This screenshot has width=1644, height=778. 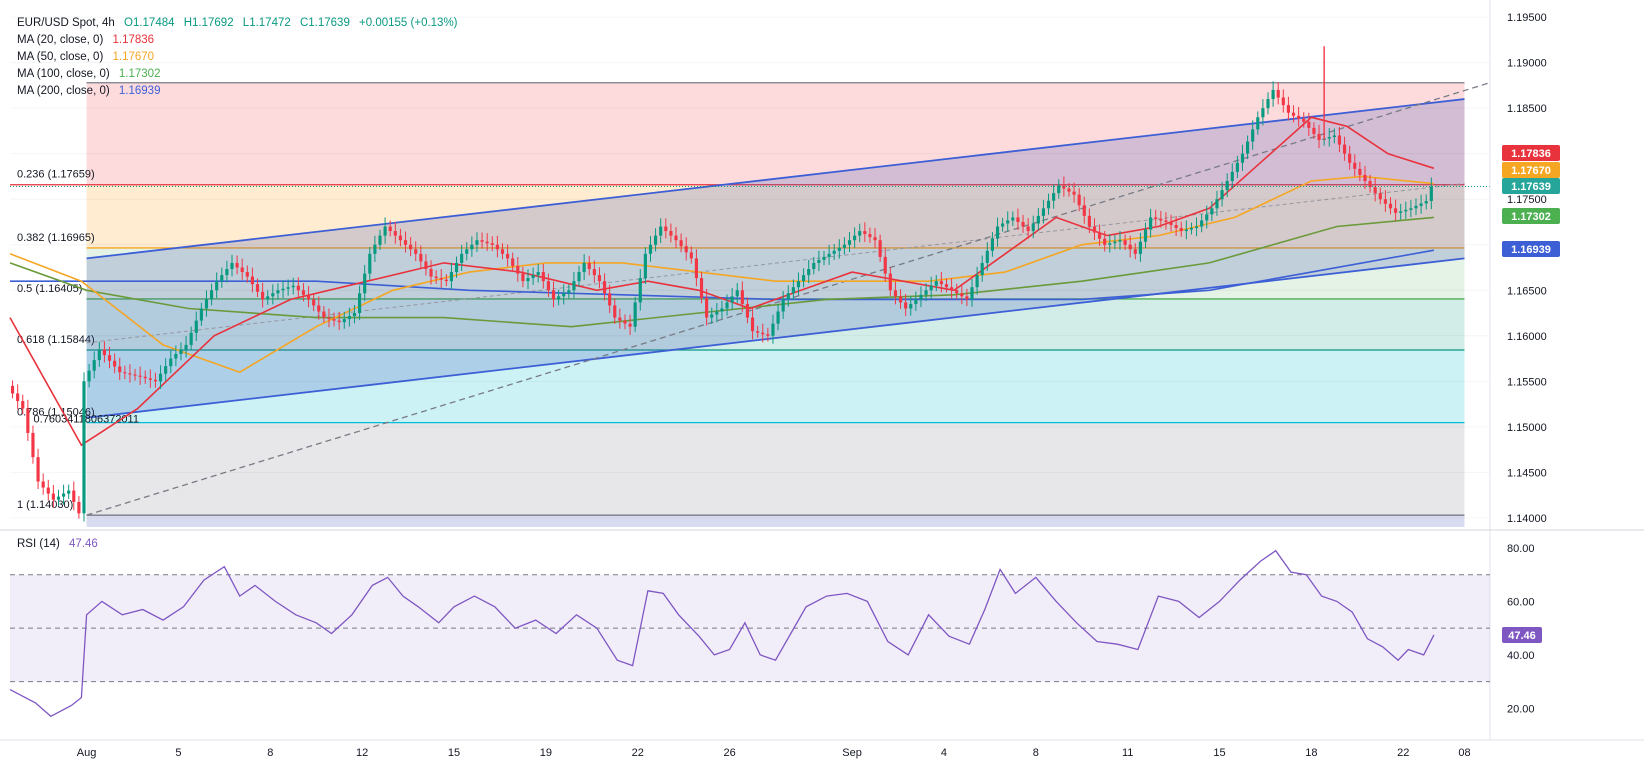 What do you see at coordinates (1527, 337) in the screenshot?
I see `price-tick-7: 1.16000` at bounding box center [1527, 337].